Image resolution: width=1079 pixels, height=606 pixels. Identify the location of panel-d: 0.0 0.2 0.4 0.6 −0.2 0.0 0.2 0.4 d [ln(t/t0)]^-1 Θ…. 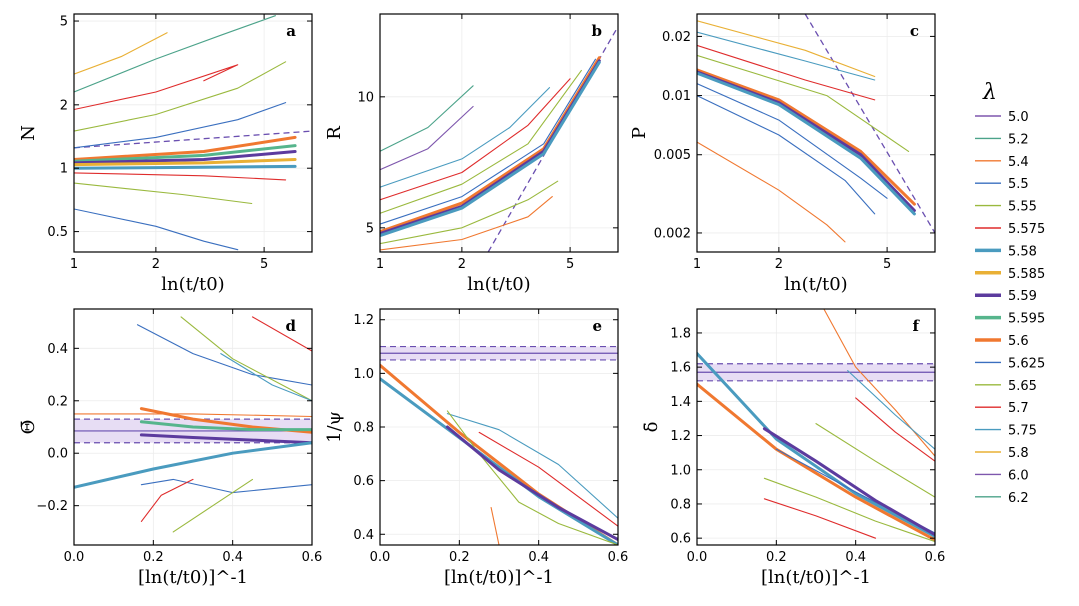
(170, 448).